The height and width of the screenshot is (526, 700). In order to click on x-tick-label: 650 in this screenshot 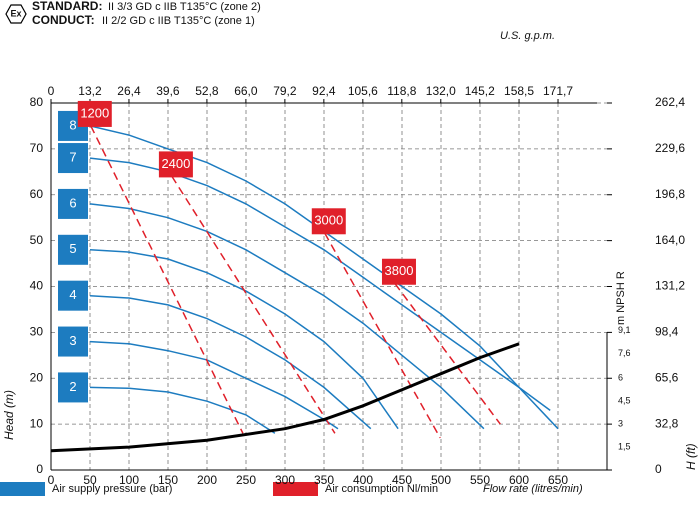, I will do `click(558, 480)`.